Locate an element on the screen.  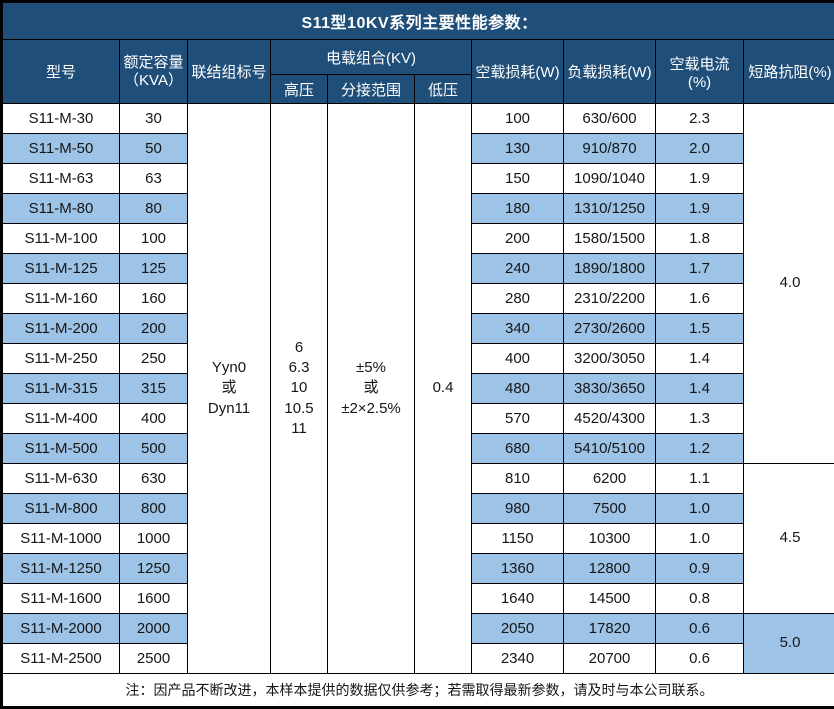
cell-model: S11-M-315 is located at coordinates (61, 389).